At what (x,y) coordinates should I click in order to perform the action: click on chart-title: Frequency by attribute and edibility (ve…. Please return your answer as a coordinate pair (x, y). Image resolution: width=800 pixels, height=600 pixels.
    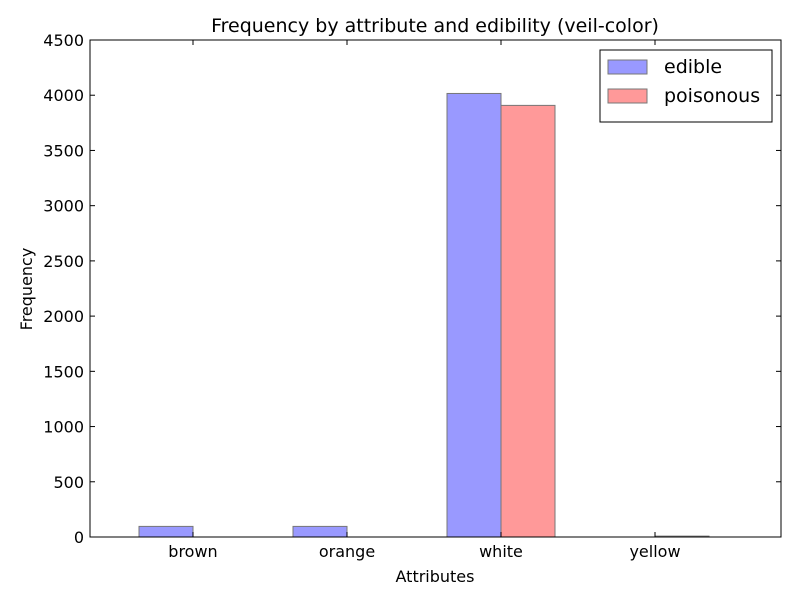
    Looking at the image, I should click on (435, 26).